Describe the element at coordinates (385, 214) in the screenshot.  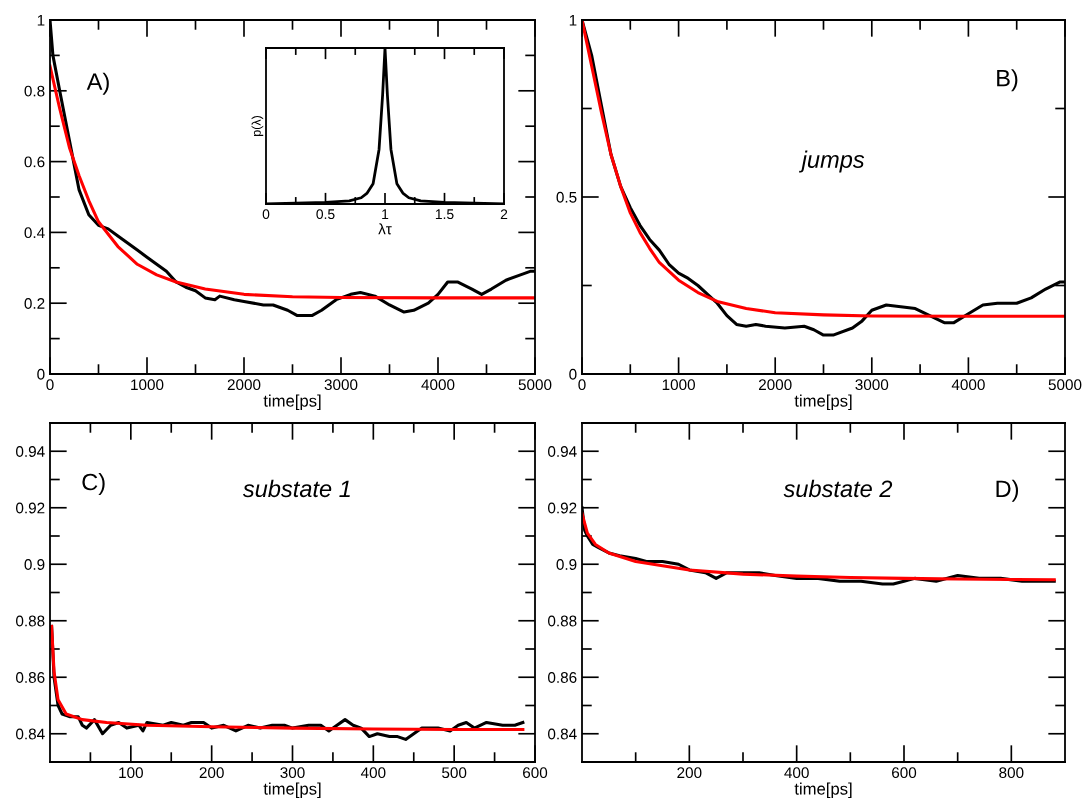
I see `x-tick-label: 1` at that location.